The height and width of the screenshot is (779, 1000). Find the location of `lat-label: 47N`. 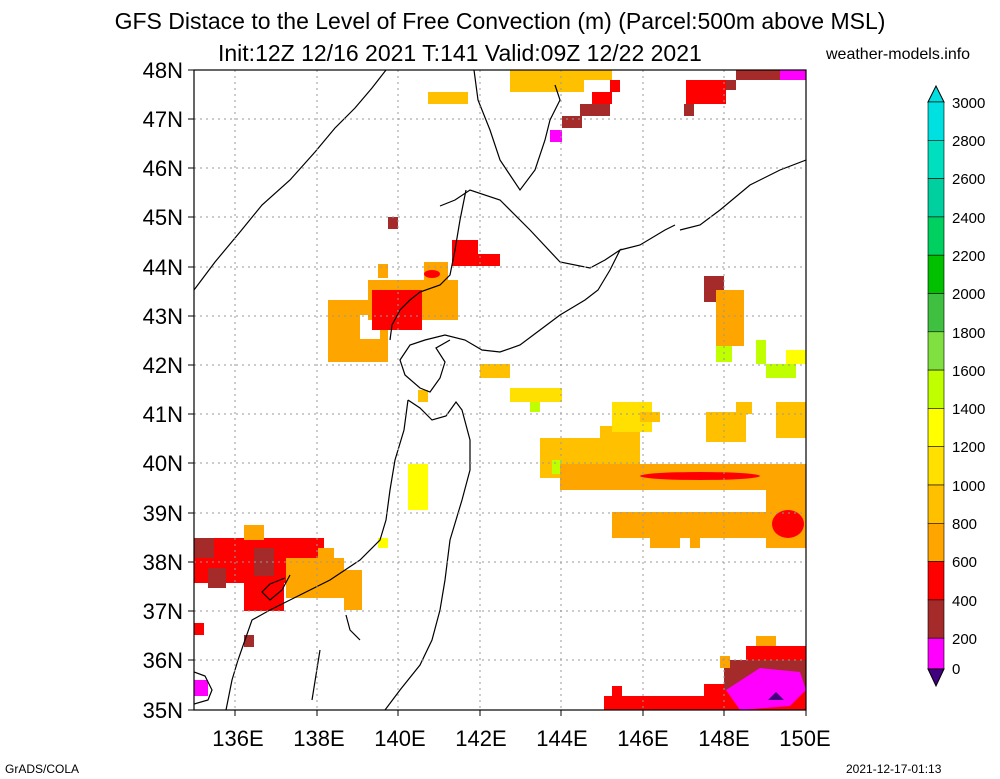

lat-label: 47N is located at coordinates (163, 119).